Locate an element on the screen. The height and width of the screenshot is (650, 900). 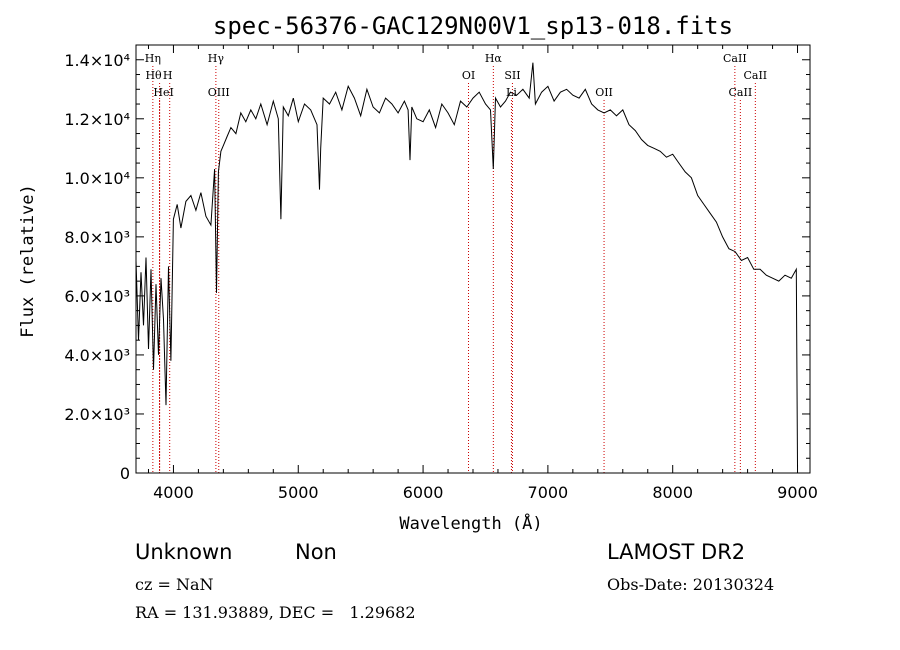
y-tick-label: 6.0×10³ is located at coordinates (97, 296).